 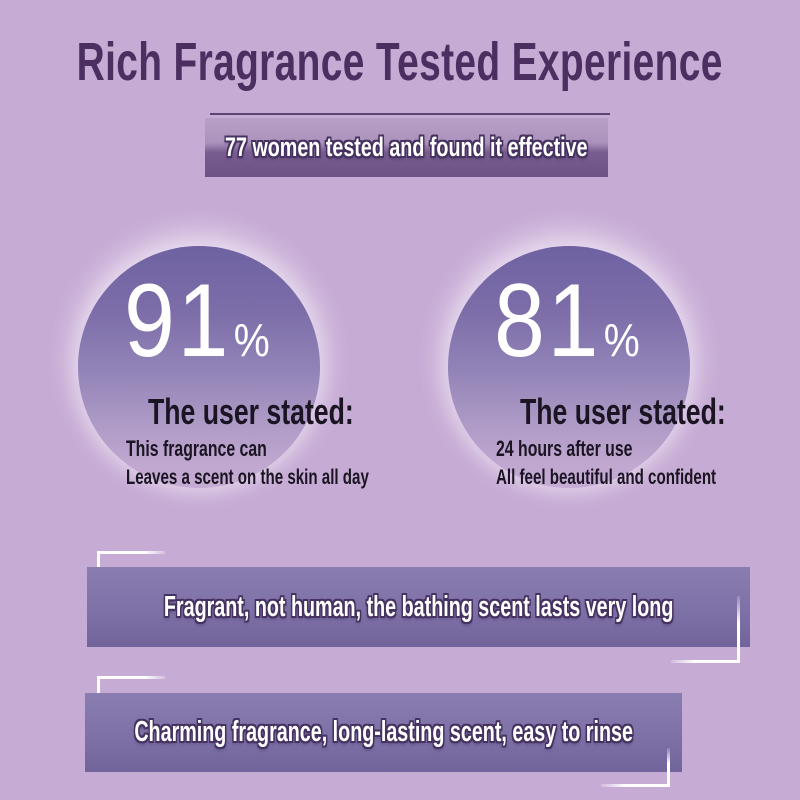 I want to click on stat-detail-line: All feel beautiful and confident, so click(x=606, y=477).